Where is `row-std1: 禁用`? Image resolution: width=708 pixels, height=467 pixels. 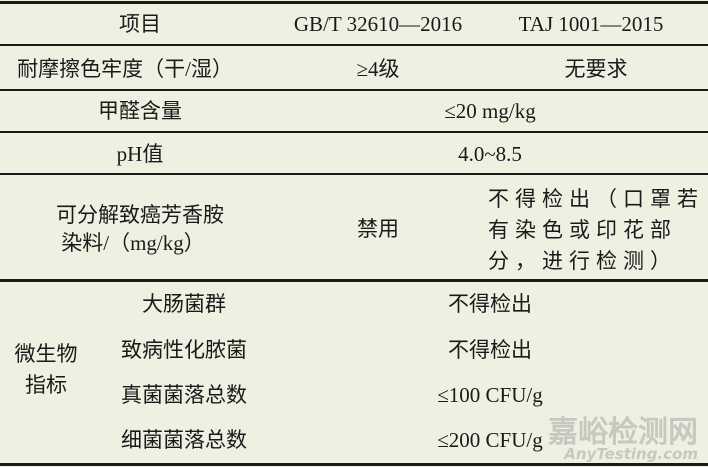
row-std1: 禁用 is located at coordinates (378, 229).